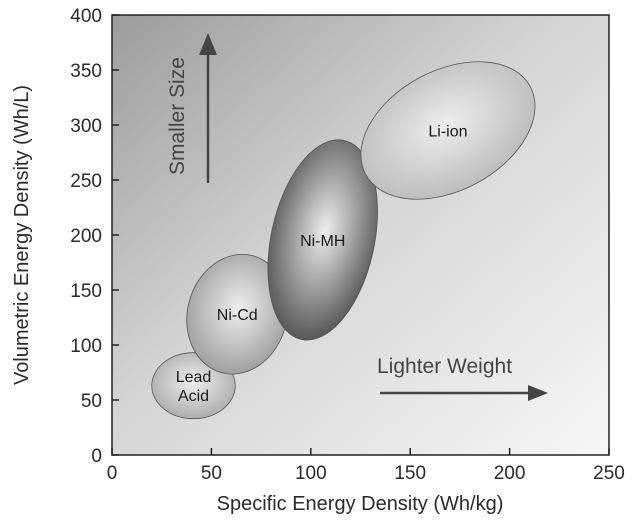  What do you see at coordinates (86, 16) in the screenshot?
I see `y-tick-label: 400` at bounding box center [86, 16].